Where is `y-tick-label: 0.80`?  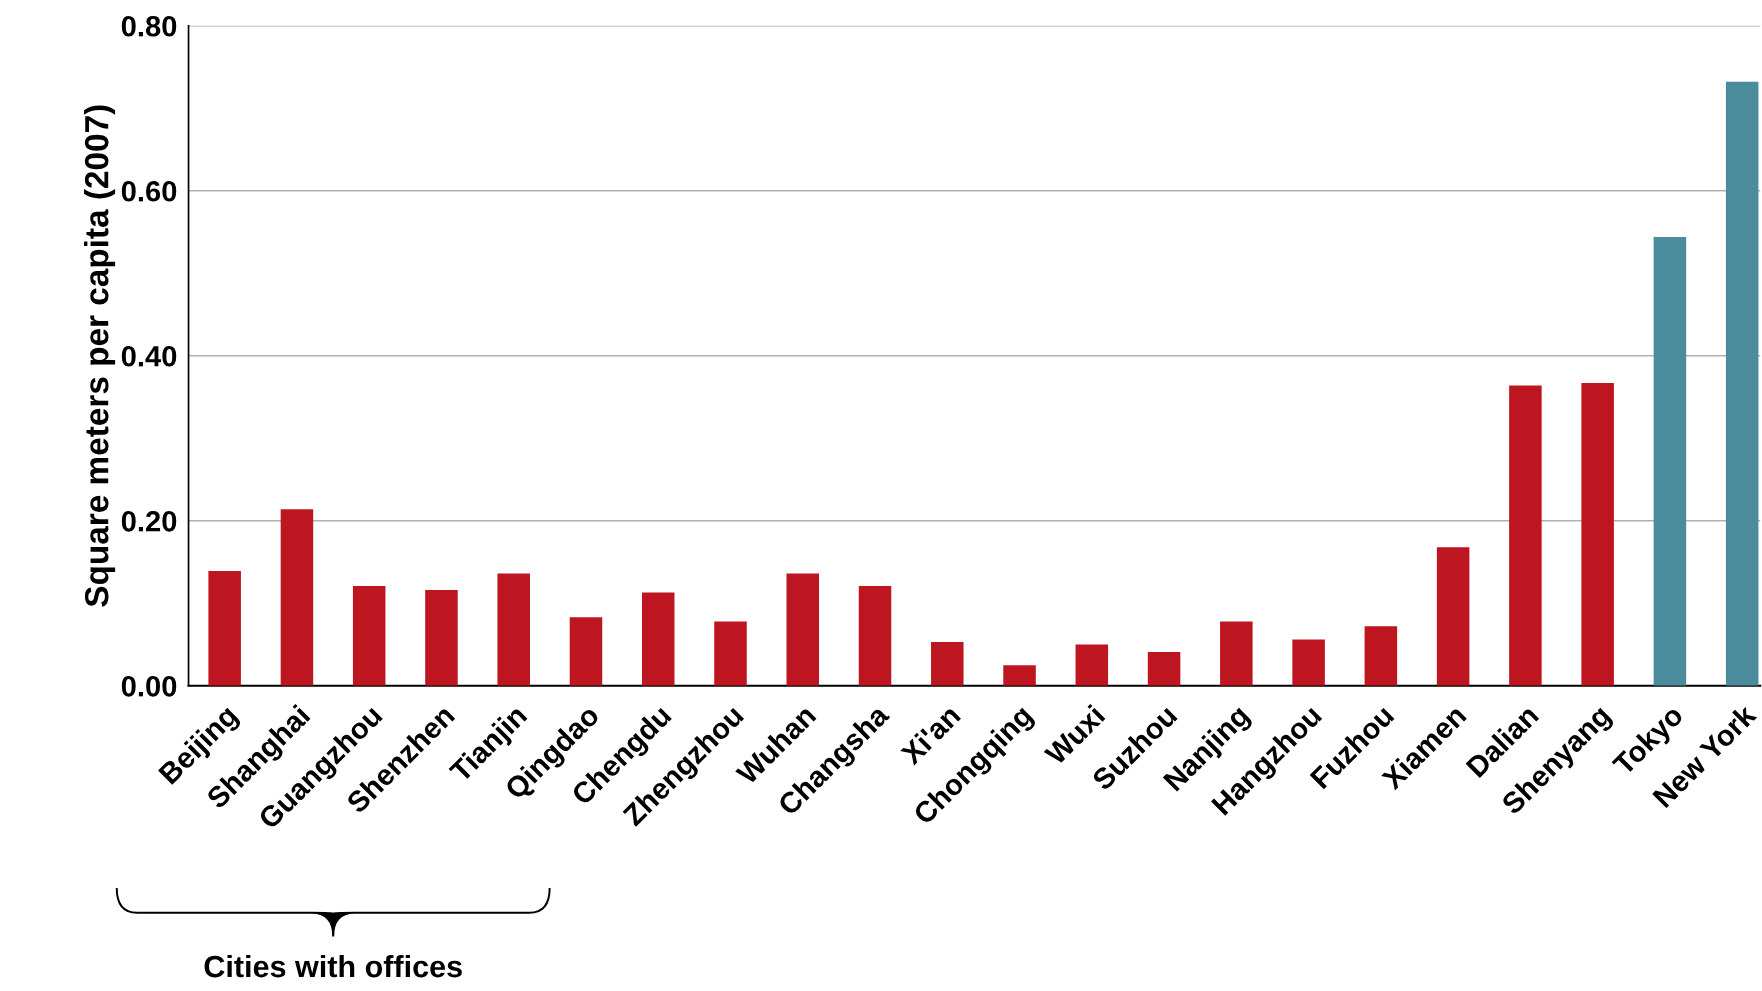 y-tick-label: 0.80 is located at coordinates (149, 26).